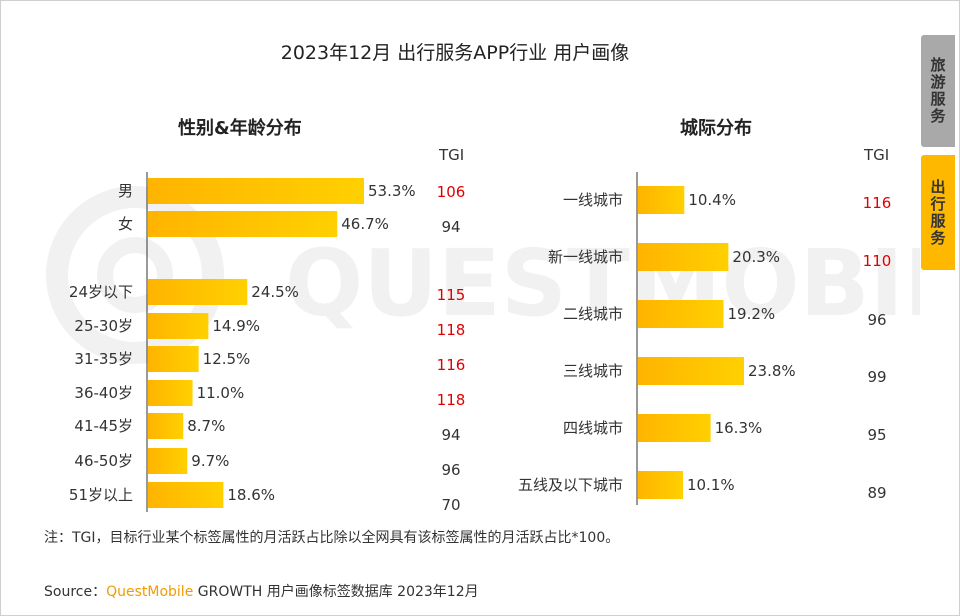 The width and height of the screenshot is (960, 616). What do you see at coordinates (236, 326) in the screenshot?
I see `value-label: 14.9%` at bounding box center [236, 326].